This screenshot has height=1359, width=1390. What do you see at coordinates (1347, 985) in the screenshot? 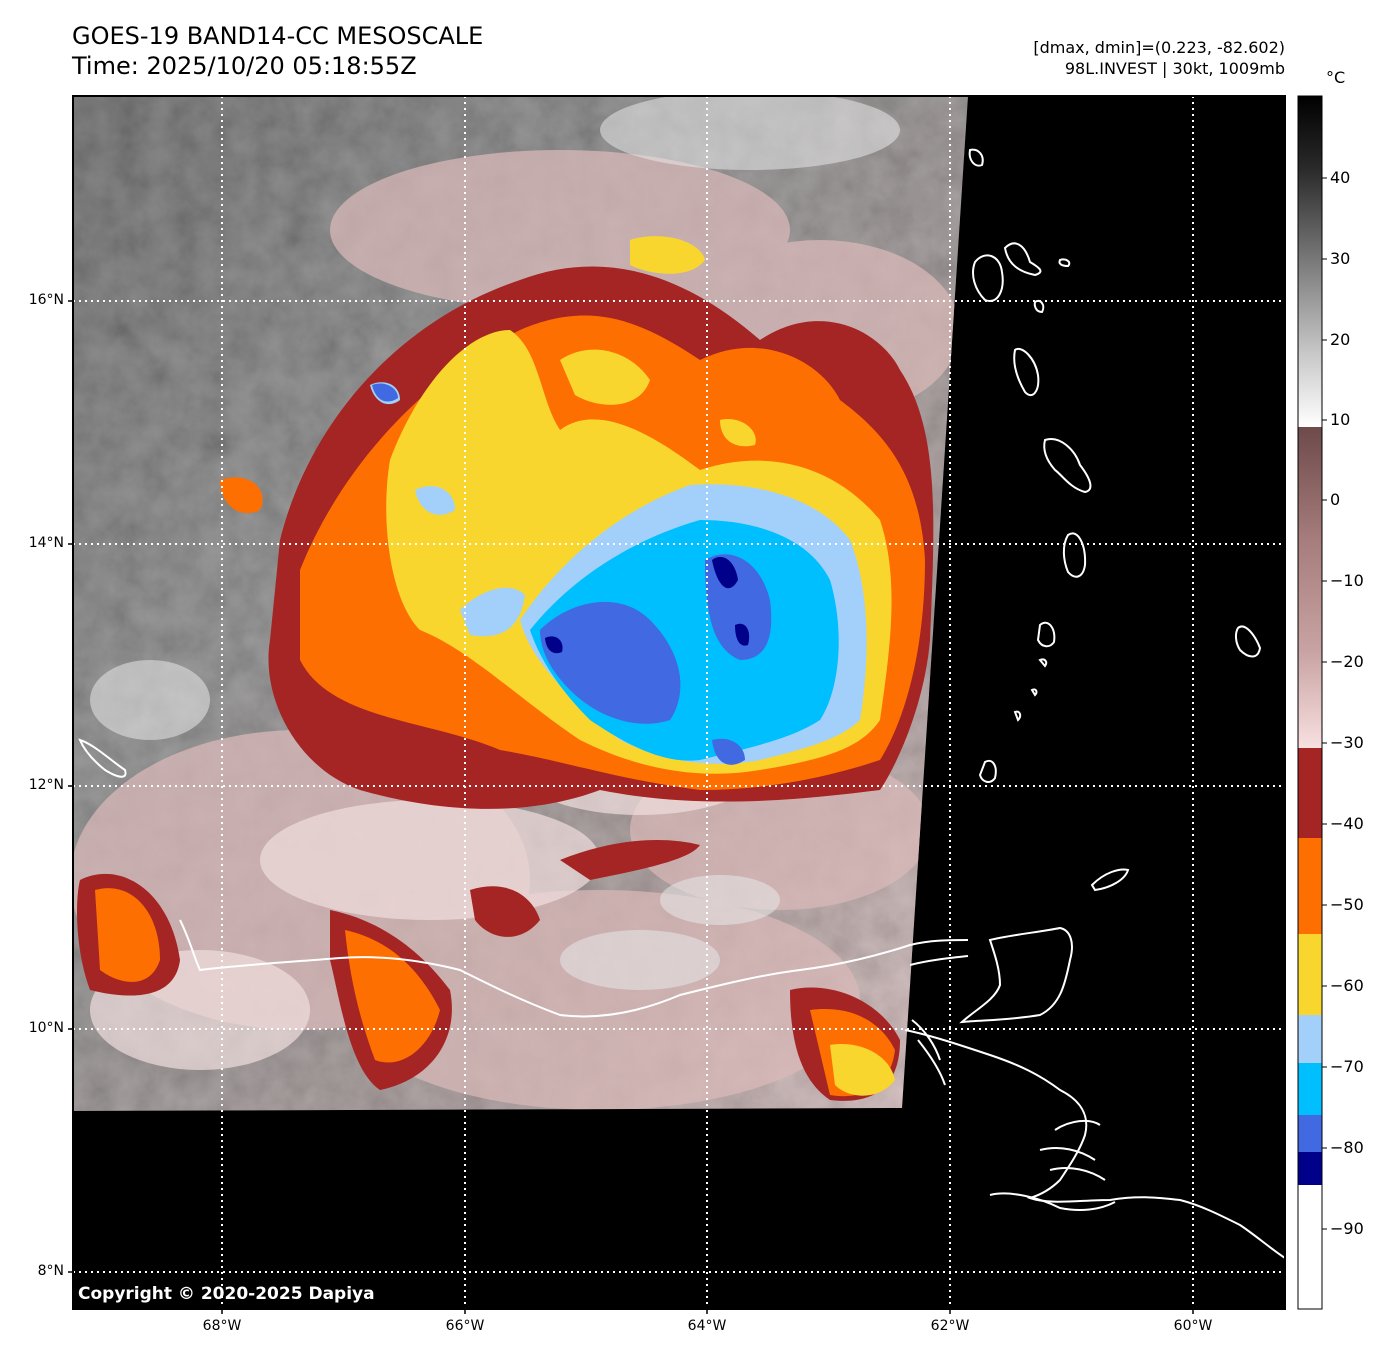
I see `colorbar-label: −60` at bounding box center [1347, 985].